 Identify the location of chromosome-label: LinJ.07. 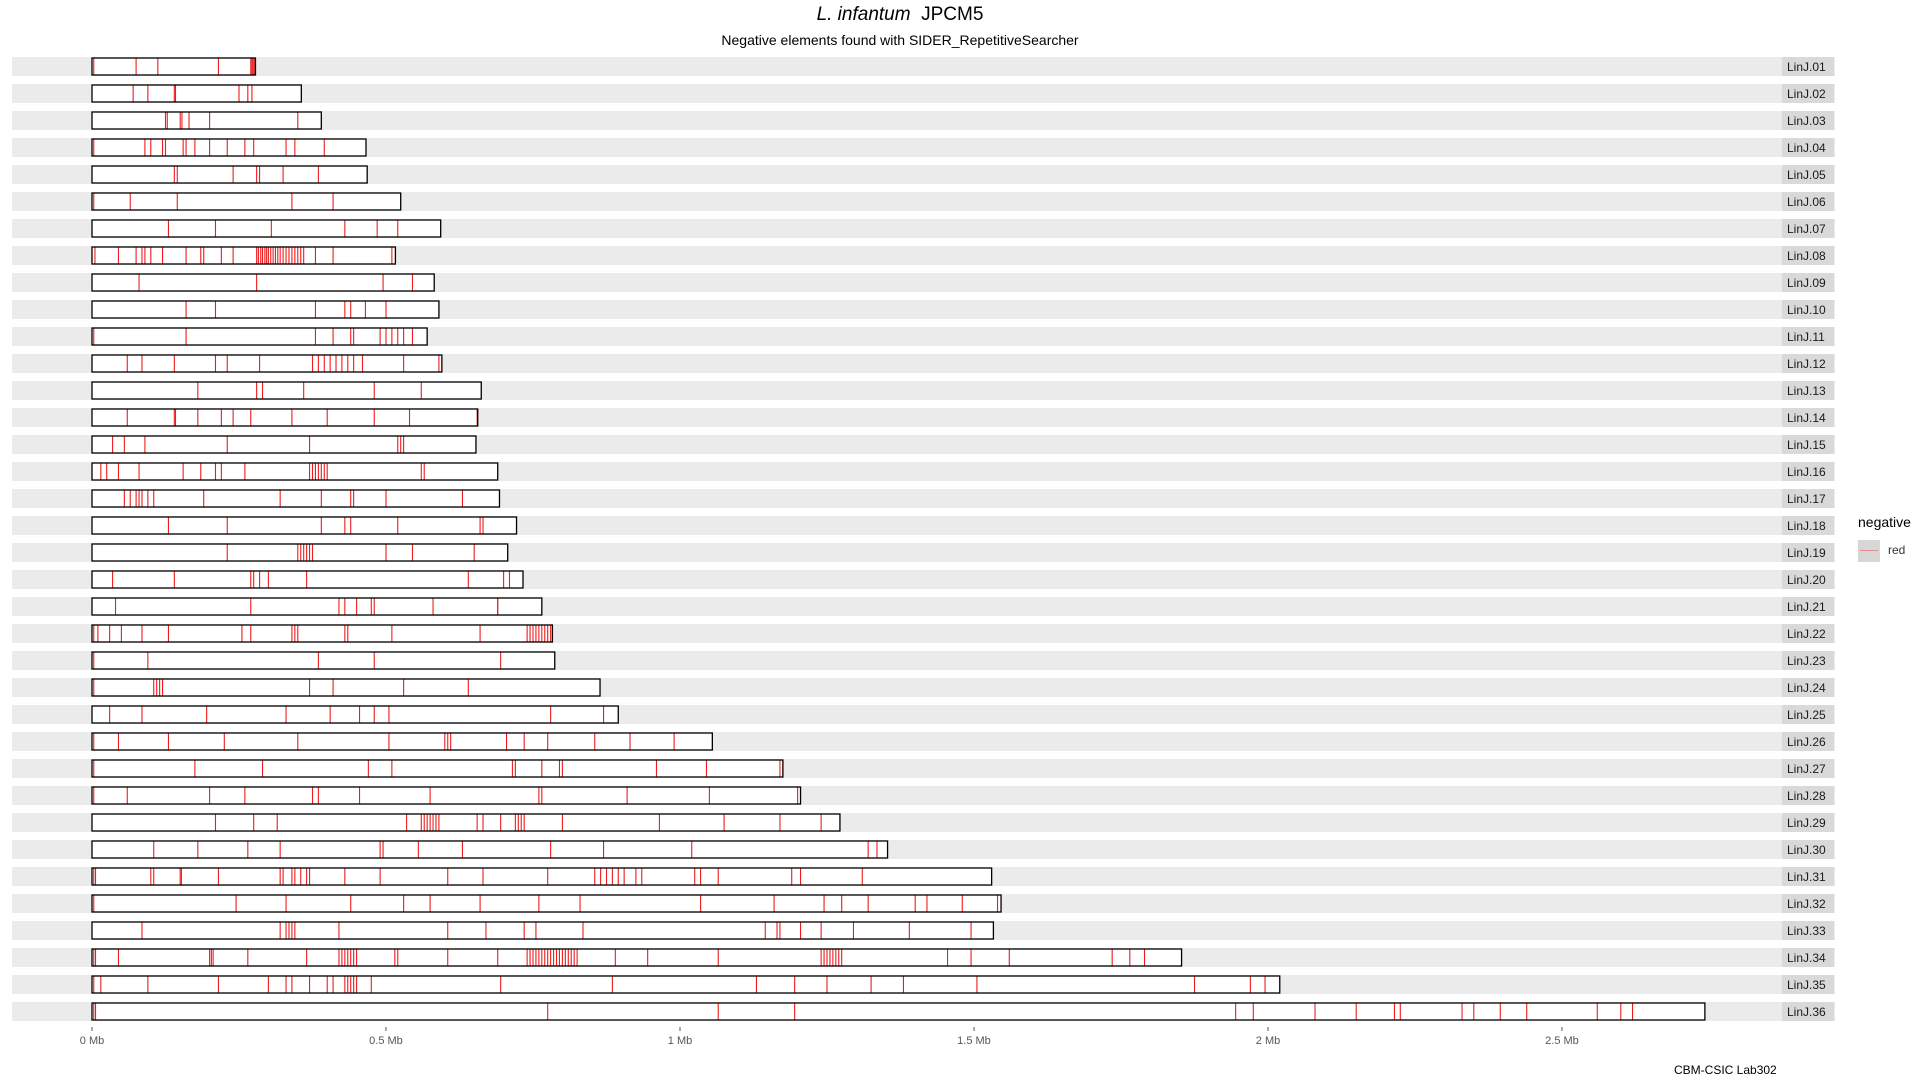
(1806, 229).